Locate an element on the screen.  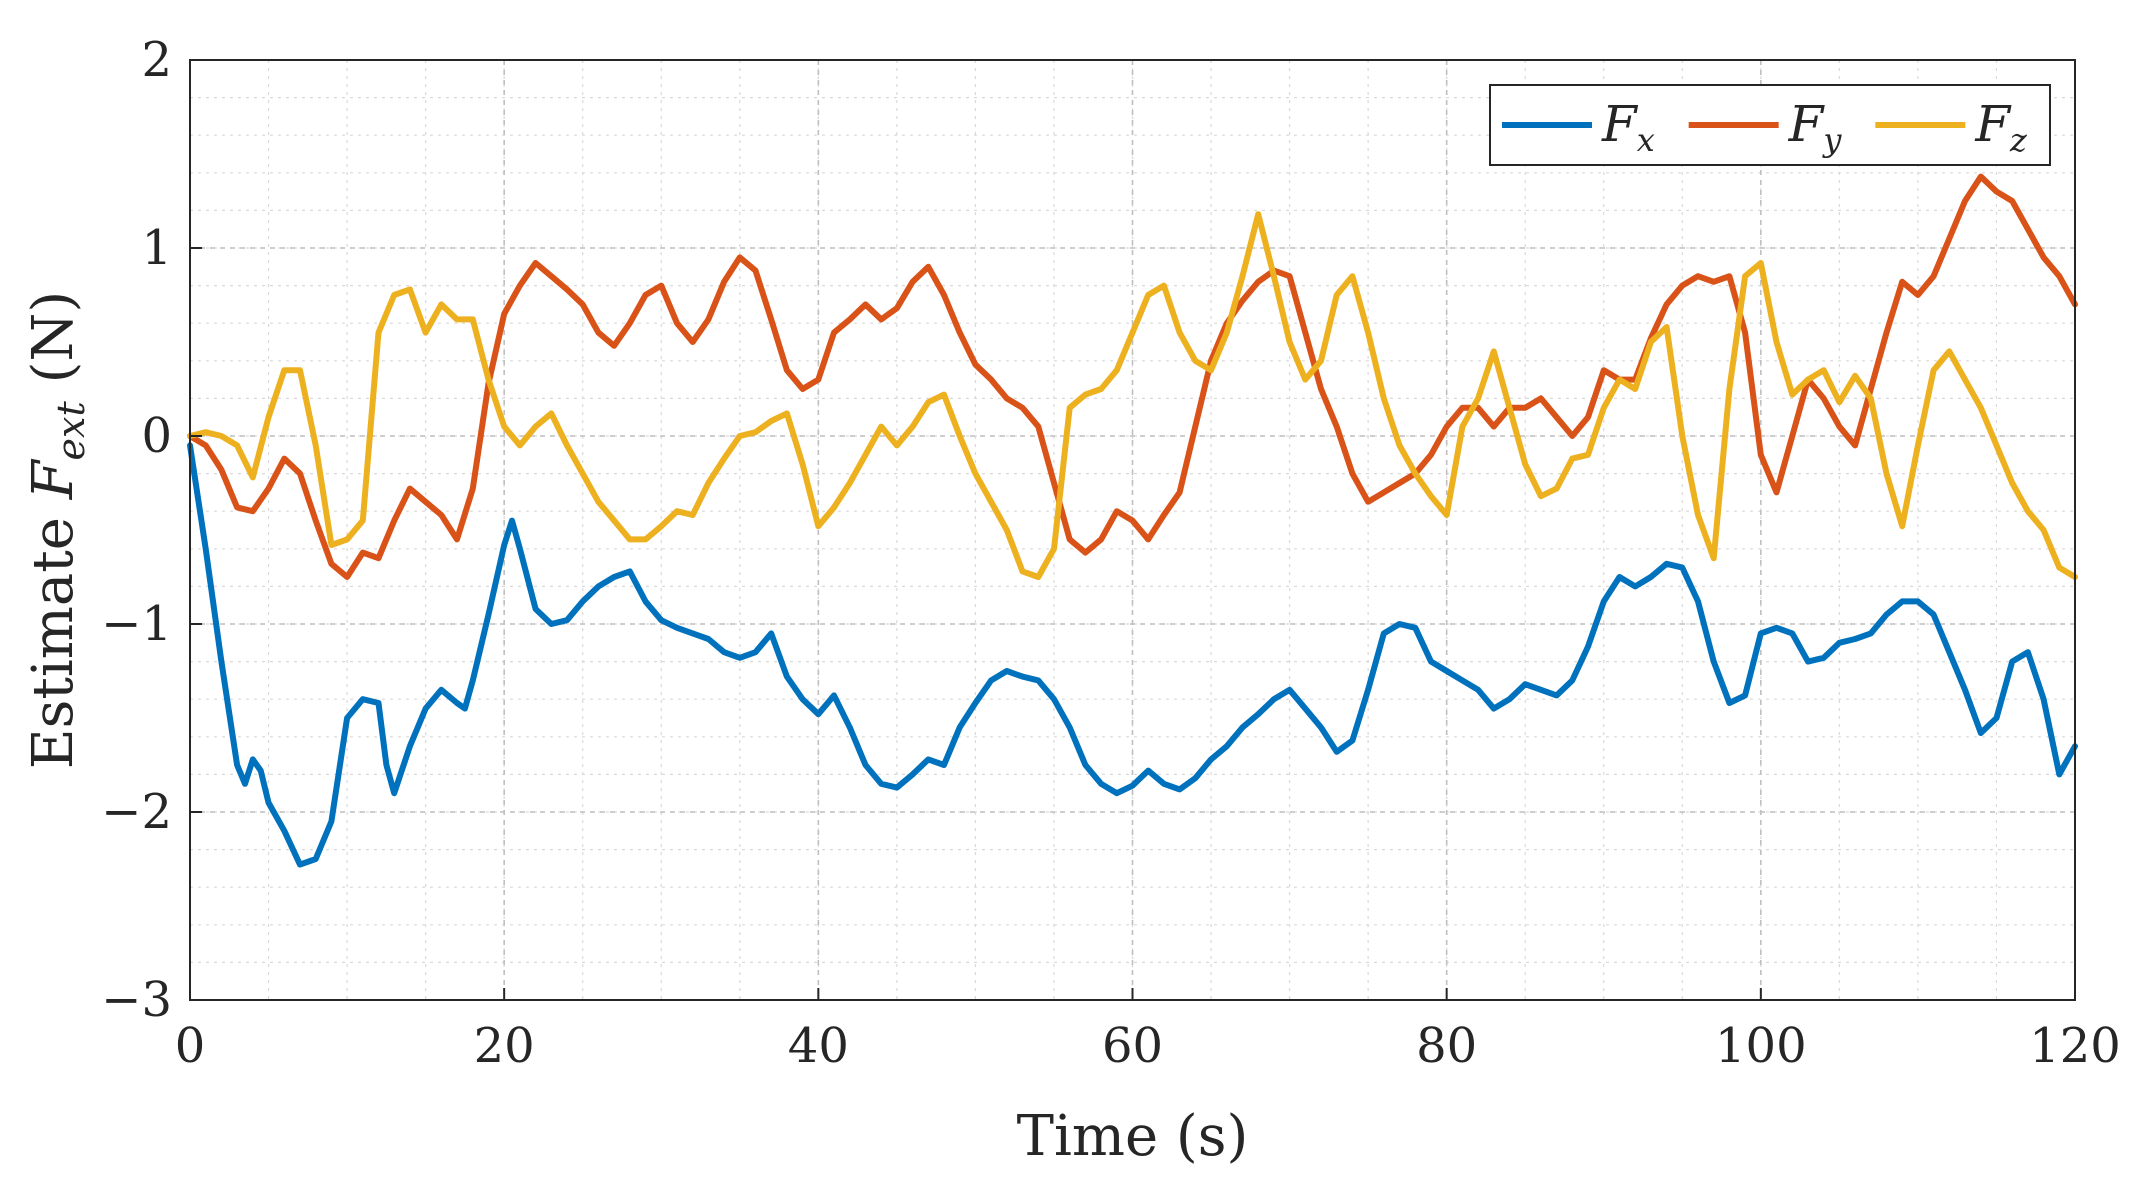
legend-subscript: z is located at coordinates (2018, 140).